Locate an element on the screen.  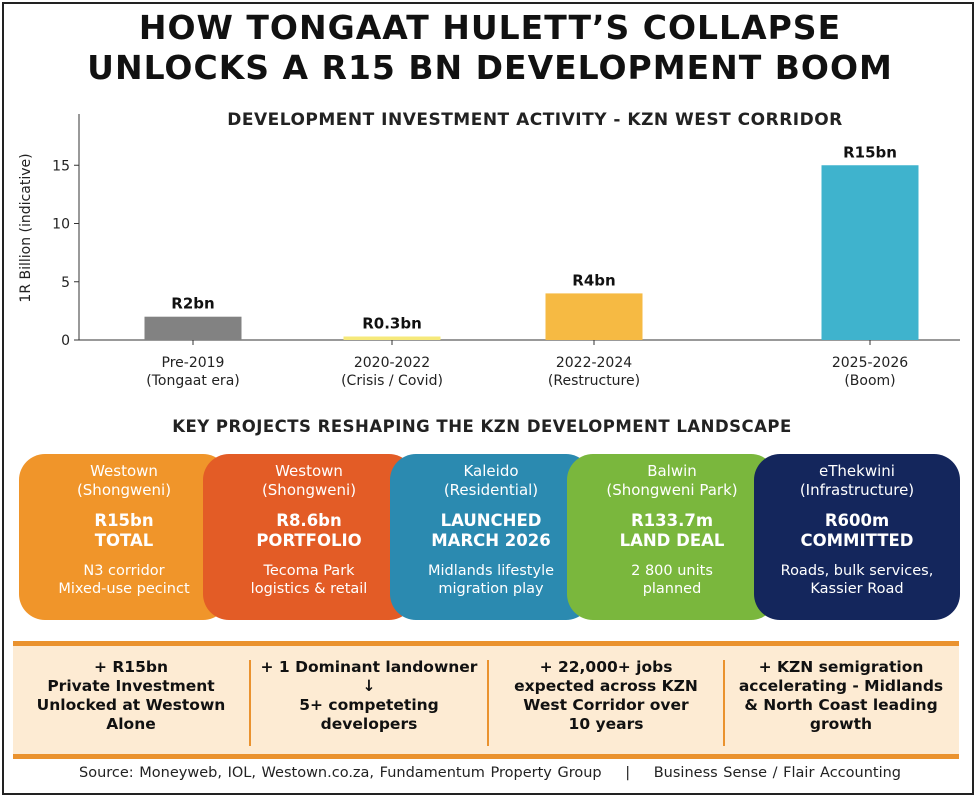
x-tick-sublabel: (Restructure) is located at coordinates (594, 381).